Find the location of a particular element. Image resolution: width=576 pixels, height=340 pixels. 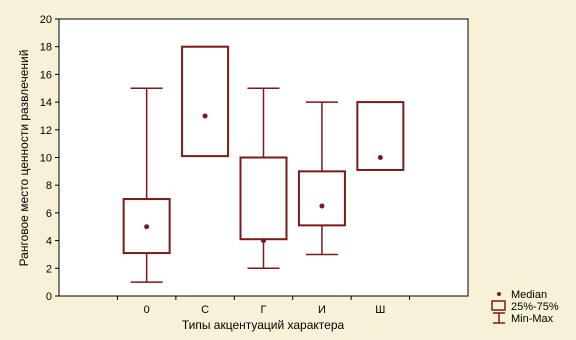

legend-box-swatch is located at coordinates (498, 305).